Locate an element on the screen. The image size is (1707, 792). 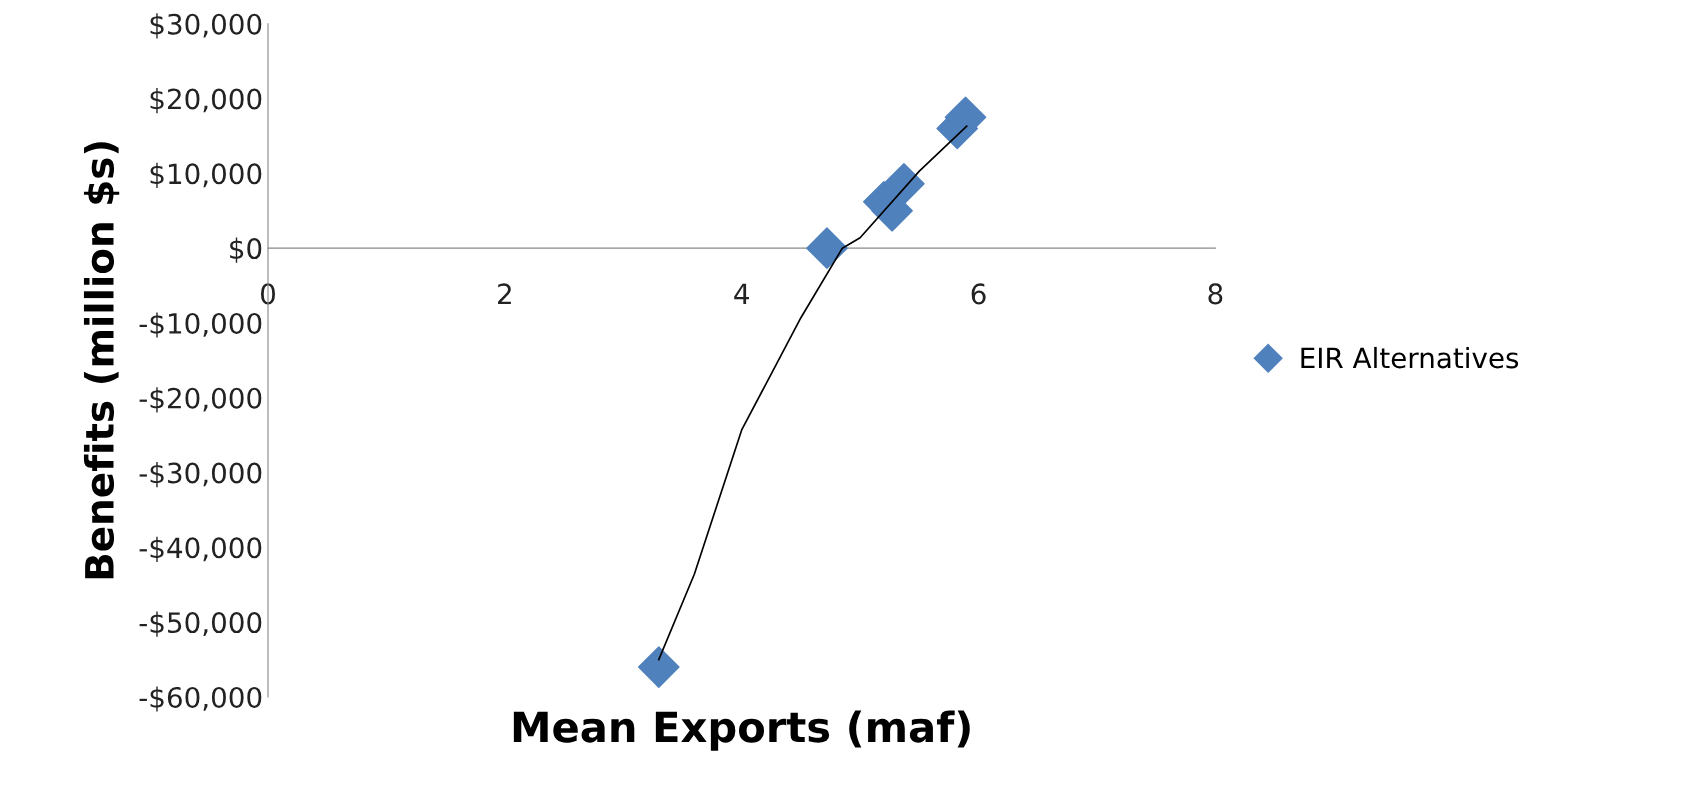
y-tick-label: $0 is located at coordinates (246, 250).